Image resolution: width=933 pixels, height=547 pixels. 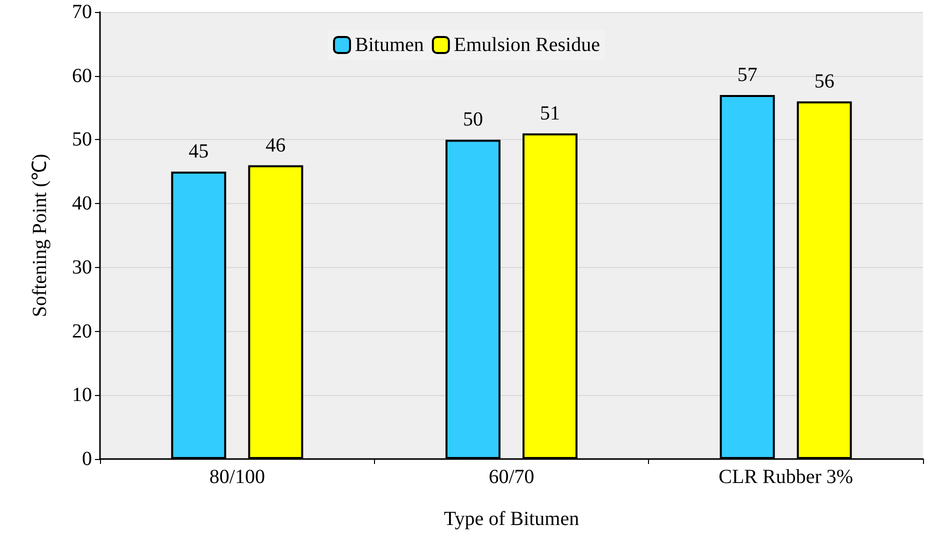 I want to click on data-label: 45, so click(x=198, y=151).